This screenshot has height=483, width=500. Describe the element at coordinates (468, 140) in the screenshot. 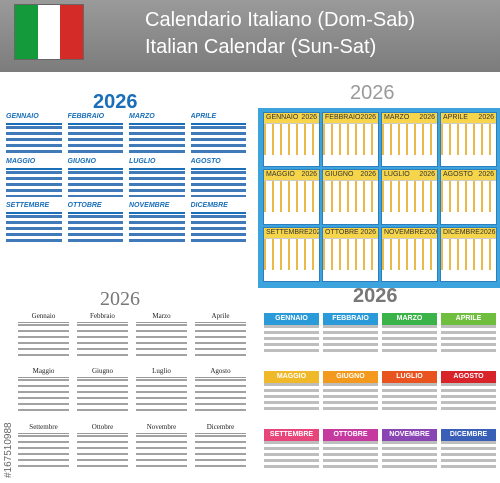

I see `month-4: APRILE 2026` at that location.